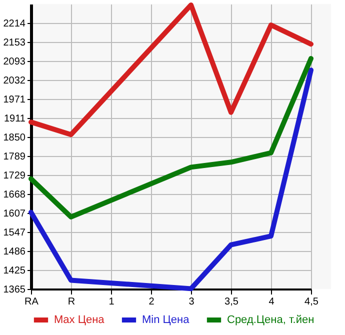 This screenshot has height=335, width=345. Describe the element at coordinates (14, 271) in the screenshot. I see `y-tick-label: 1425` at that location.